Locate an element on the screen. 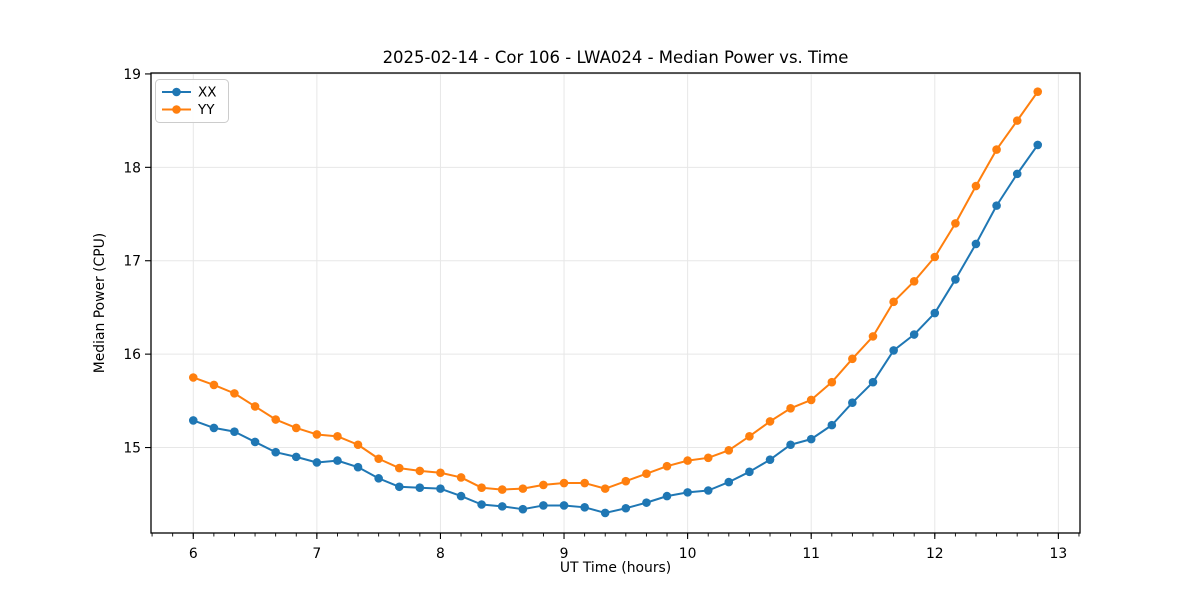  y-tick-label: 19 is located at coordinates (132, 75).